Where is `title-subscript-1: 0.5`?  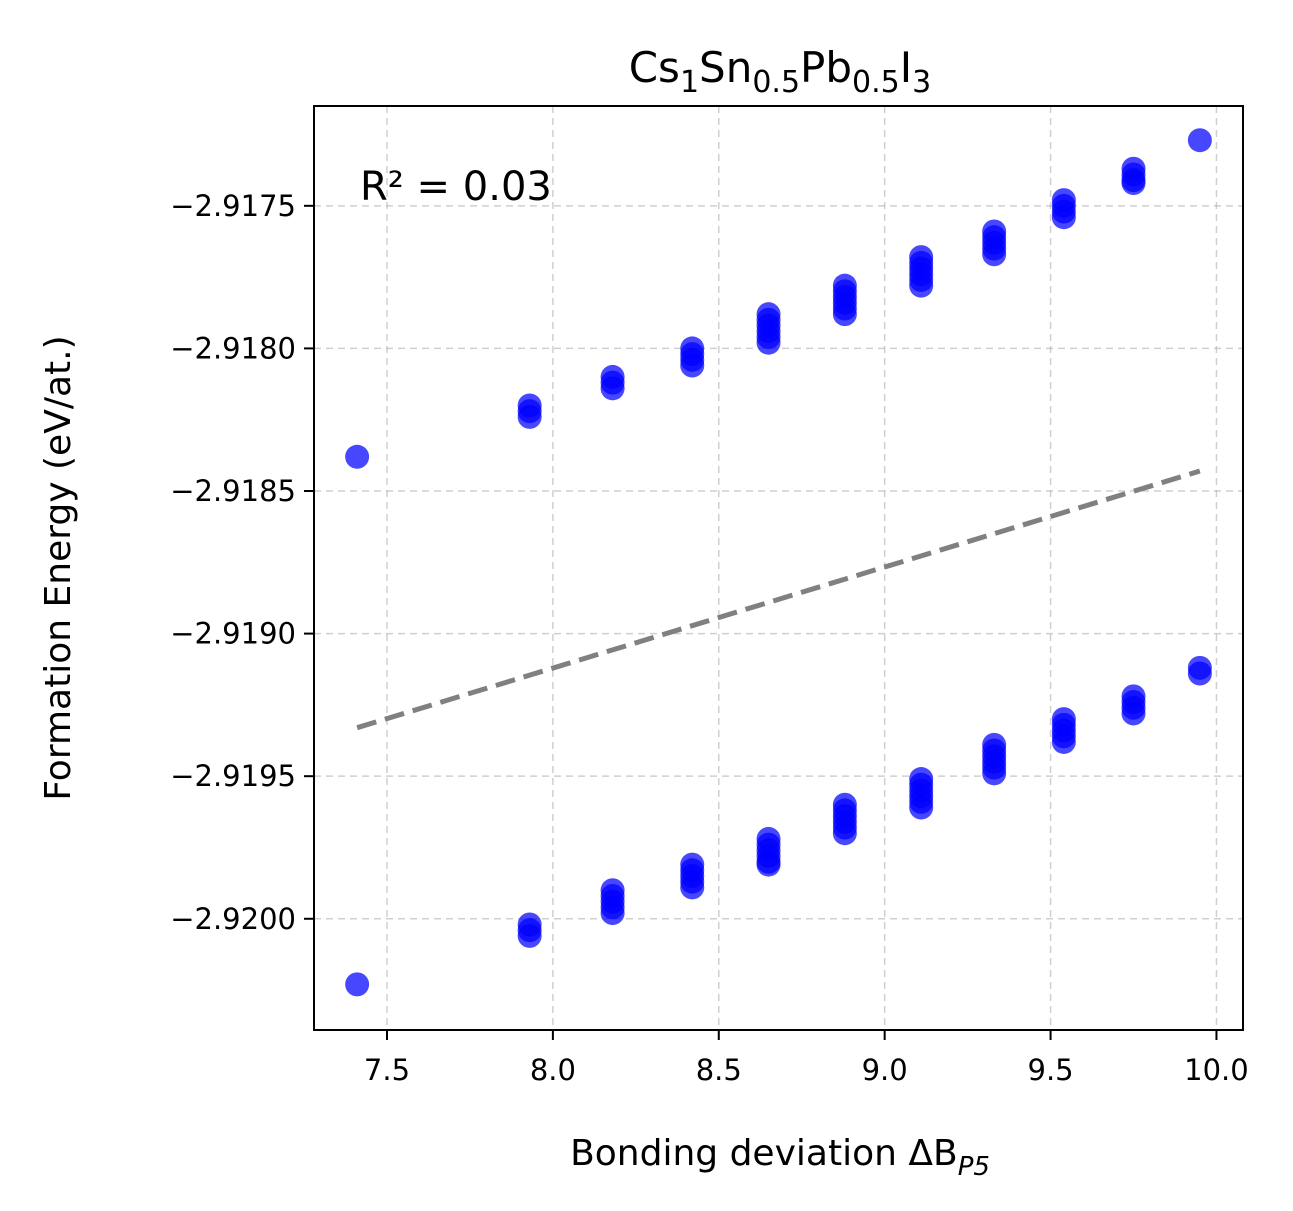
title-subscript-1: 0.5 is located at coordinates (776, 82).